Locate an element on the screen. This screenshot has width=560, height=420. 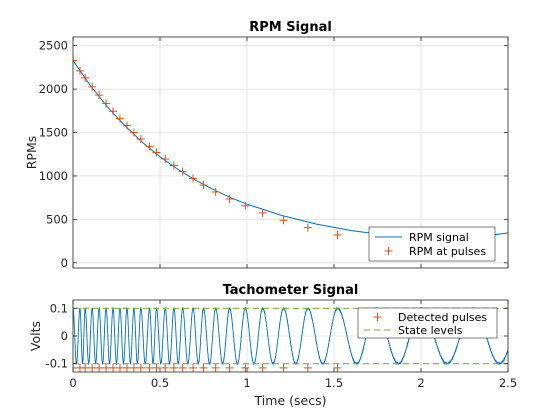
legend-label: State levels is located at coordinates (430, 330).